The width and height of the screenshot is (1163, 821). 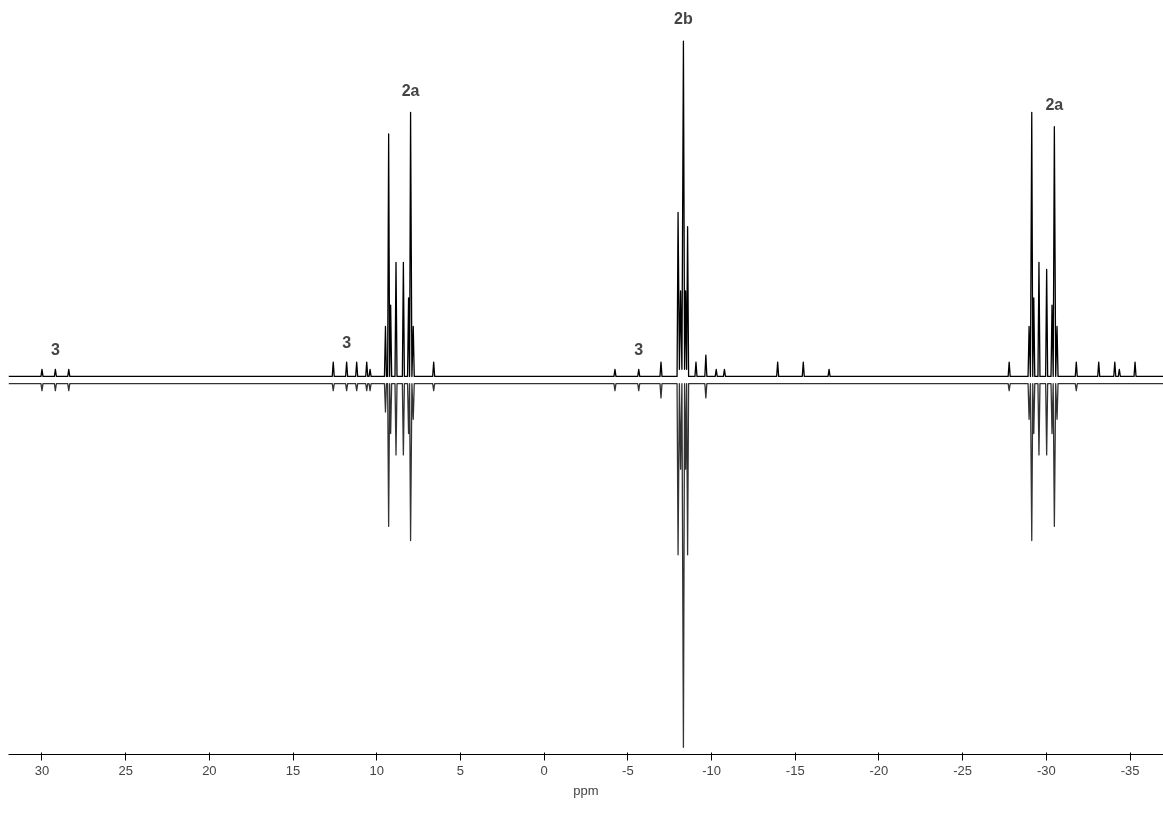 I want to click on x-tick-label: 0, so click(x=544, y=770).